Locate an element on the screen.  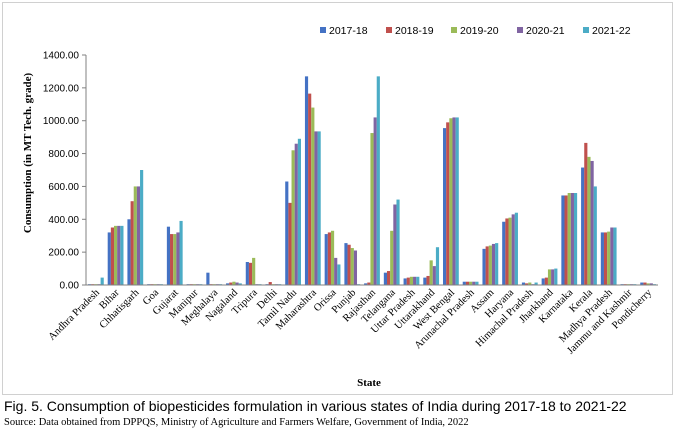
legend-label: 2018-19 is located at coordinates (414, 31).